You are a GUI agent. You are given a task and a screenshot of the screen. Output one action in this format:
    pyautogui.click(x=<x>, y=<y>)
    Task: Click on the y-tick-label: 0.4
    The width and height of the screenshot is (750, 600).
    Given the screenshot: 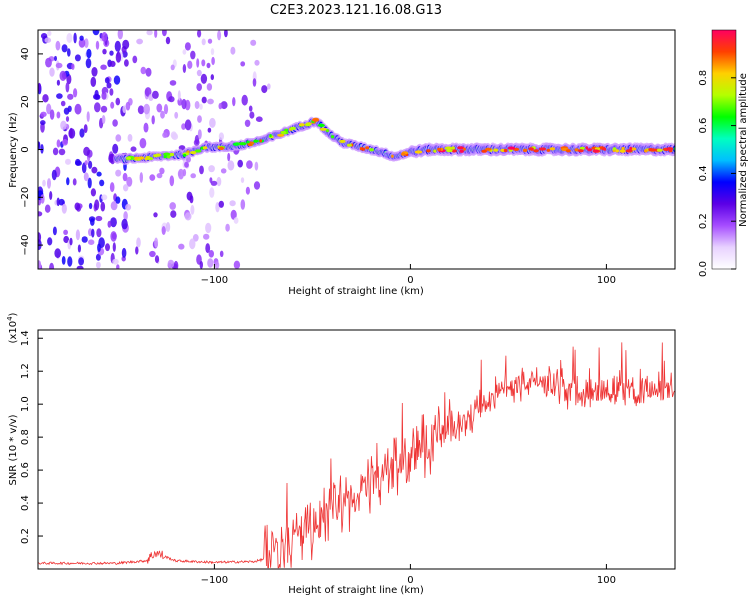 What is the action you would take?
    pyautogui.click(x=25, y=503)
    